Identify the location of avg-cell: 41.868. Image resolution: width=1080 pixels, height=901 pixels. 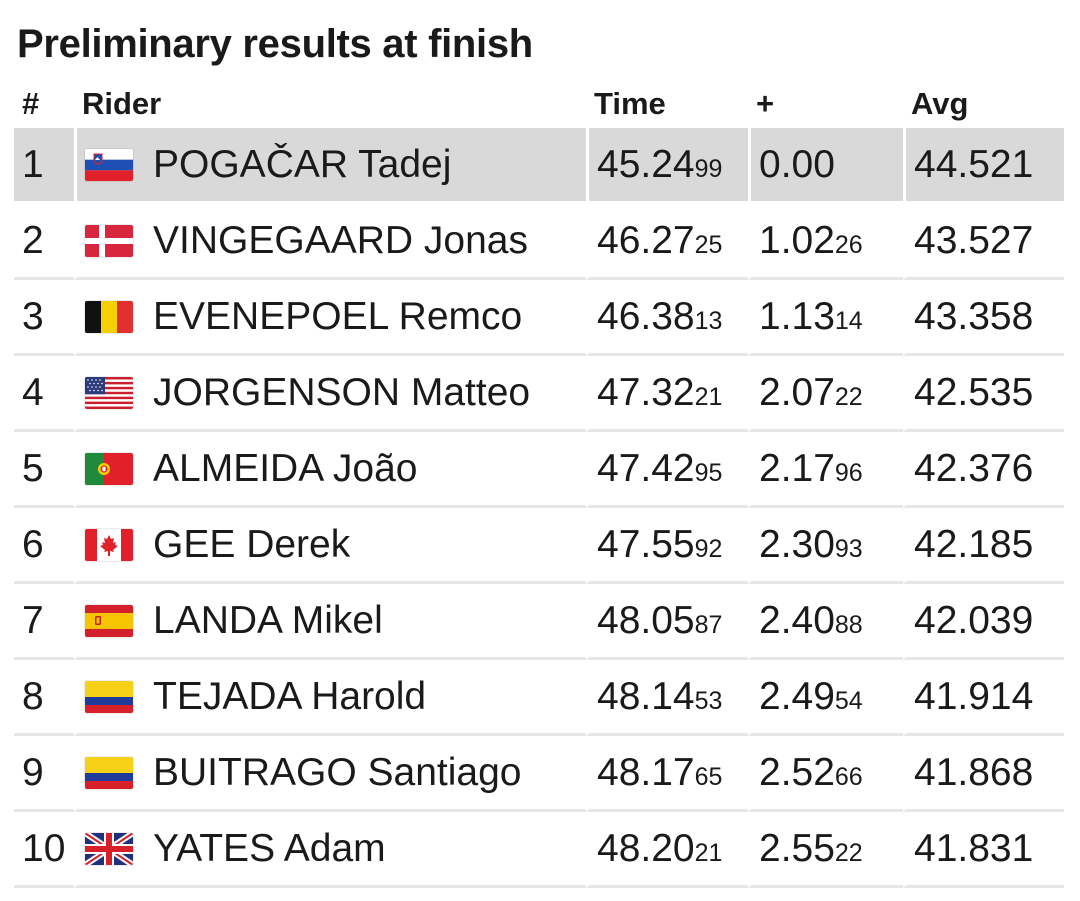
(983, 774).